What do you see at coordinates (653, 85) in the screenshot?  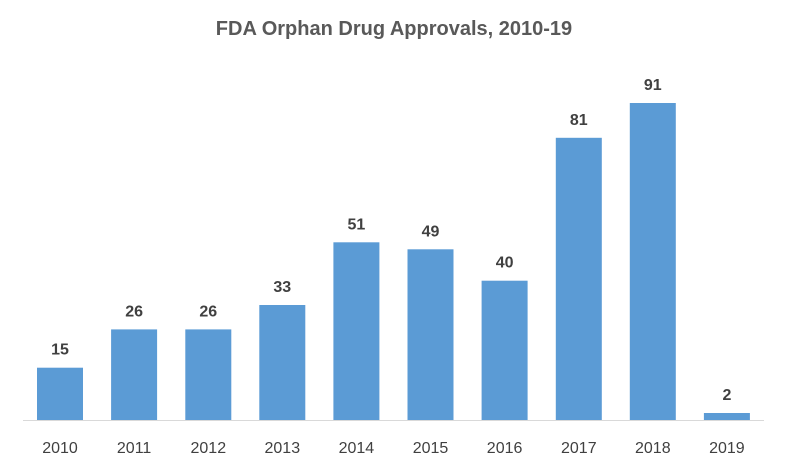 I see `data-label-2018: 91` at bounding box center [653, 85].